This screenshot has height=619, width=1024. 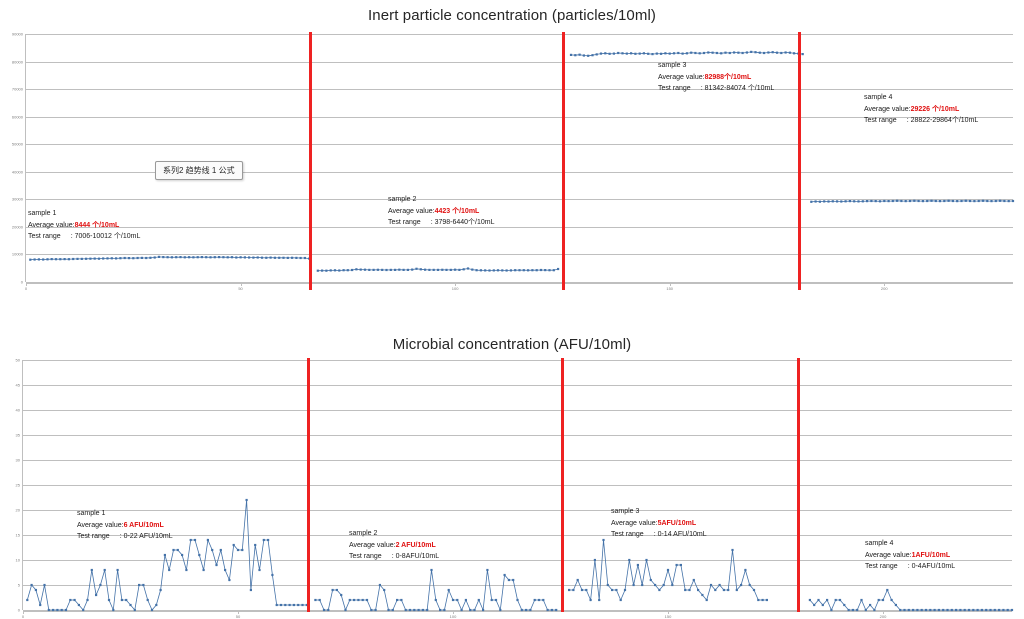 I want to click on annotation-colon: :, so click(x=702, y=88).